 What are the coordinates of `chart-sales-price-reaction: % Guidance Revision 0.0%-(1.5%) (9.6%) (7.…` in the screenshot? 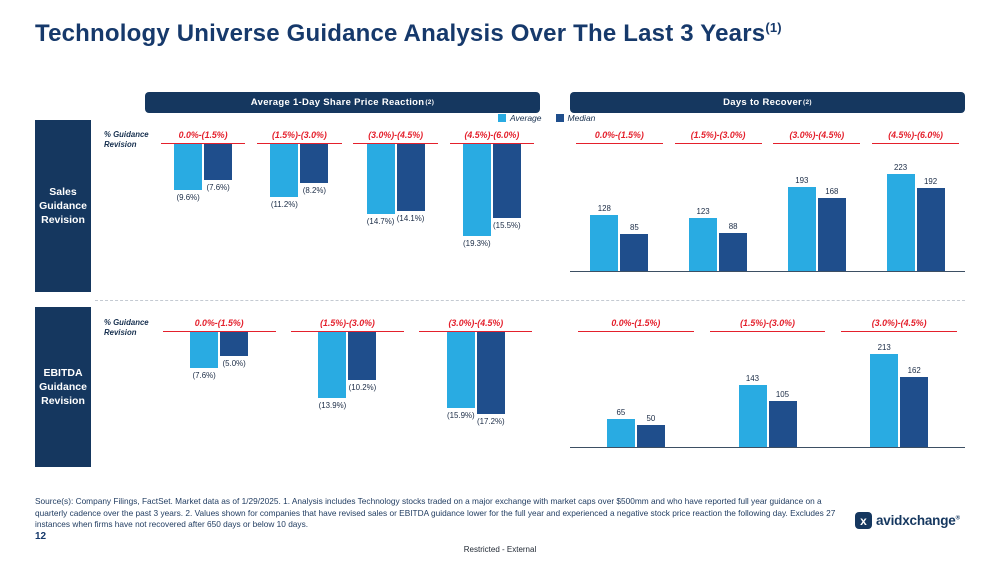 It's located at (320, 211).